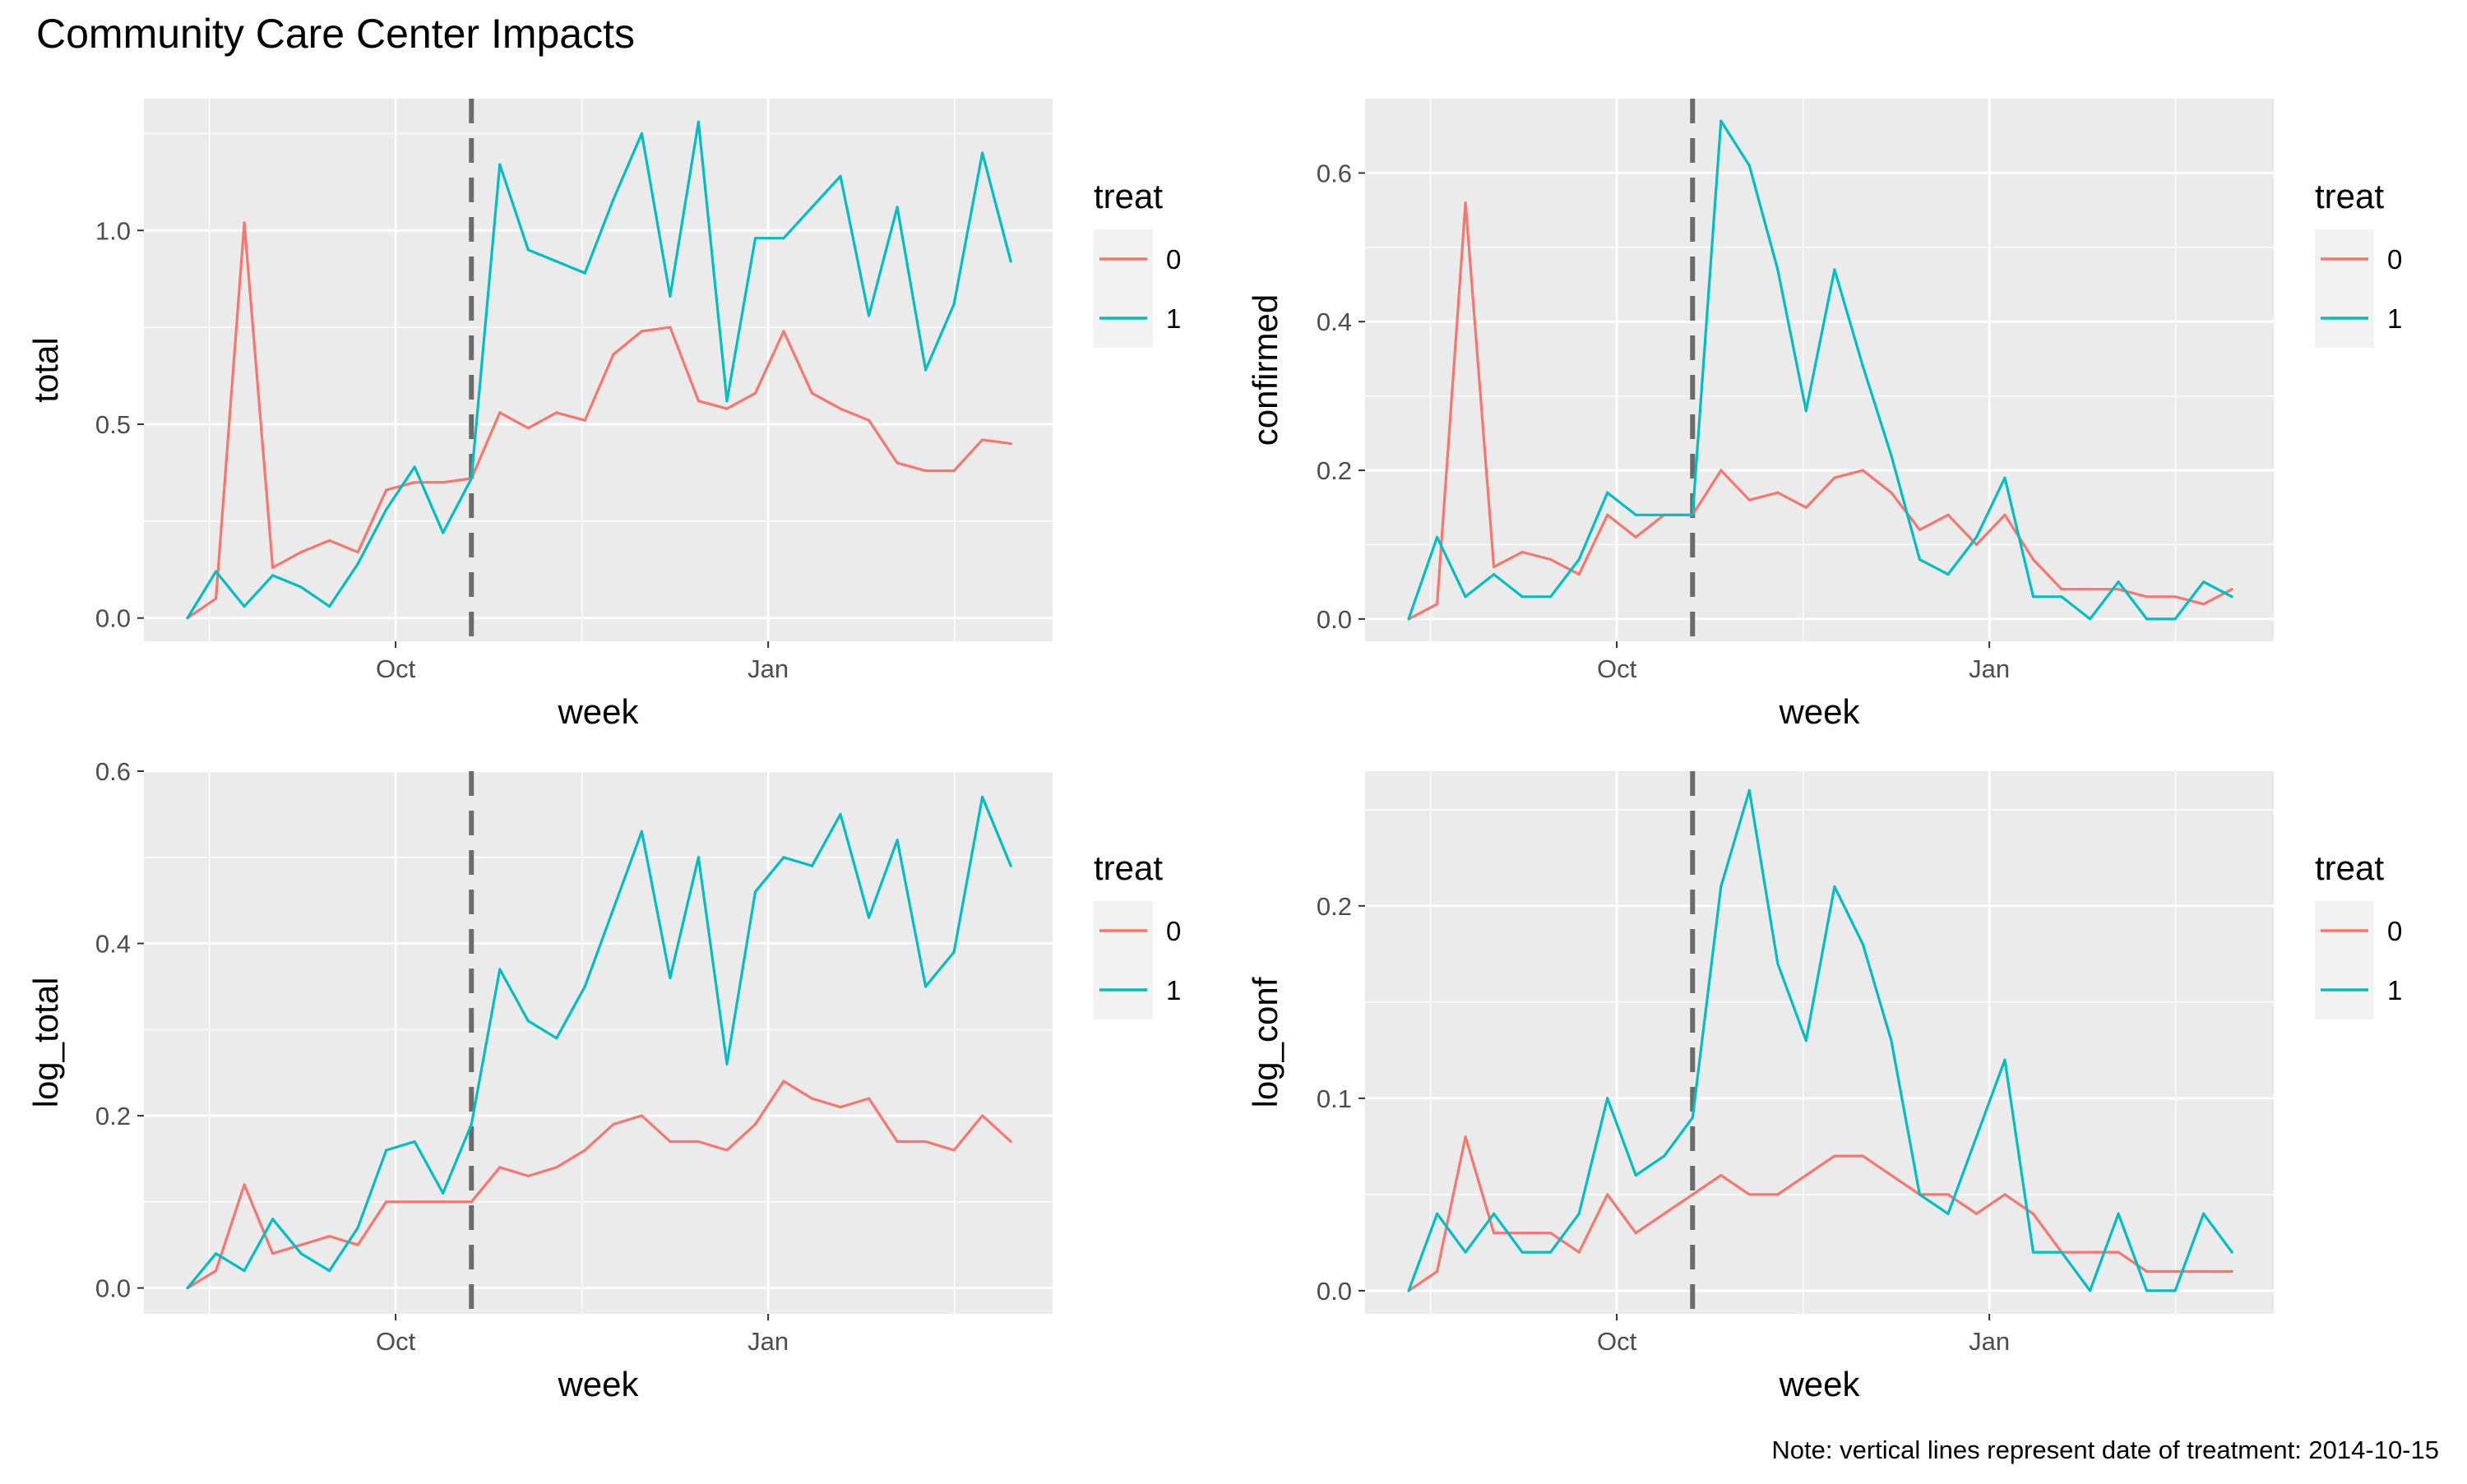  What do you see at coordinates (46, 370) in the screenshot?
I see `y-axis-title: total` at bounding box center [46, 370].